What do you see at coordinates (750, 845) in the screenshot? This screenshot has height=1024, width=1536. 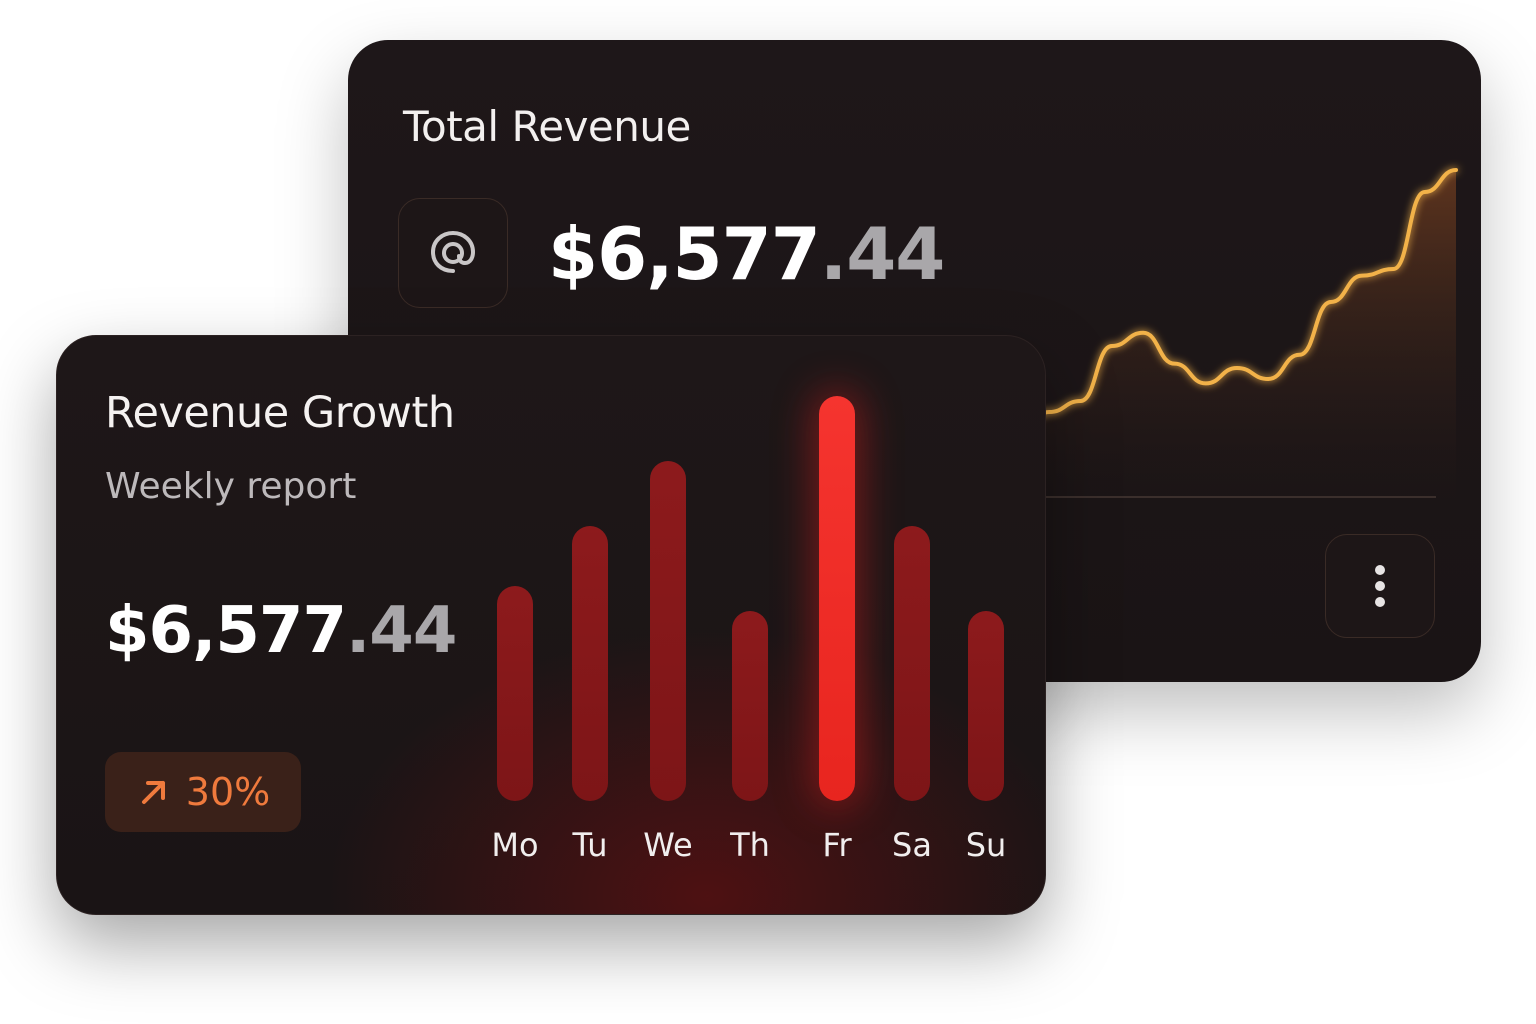 I see `day-label-th: Th` at bounding box center [750, 845].